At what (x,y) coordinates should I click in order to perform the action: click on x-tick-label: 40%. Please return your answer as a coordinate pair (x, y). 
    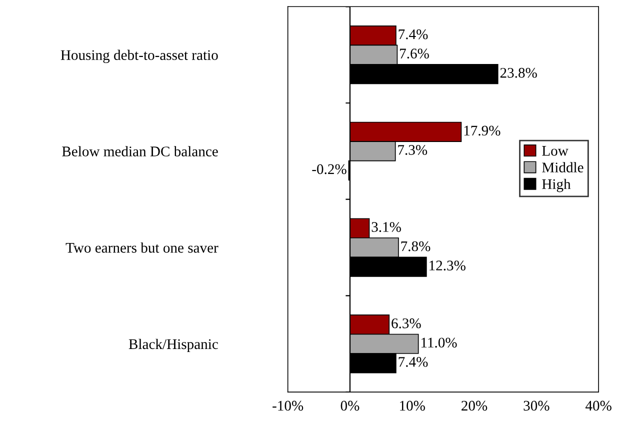
    Looking at the image, I should click on (598, 405).